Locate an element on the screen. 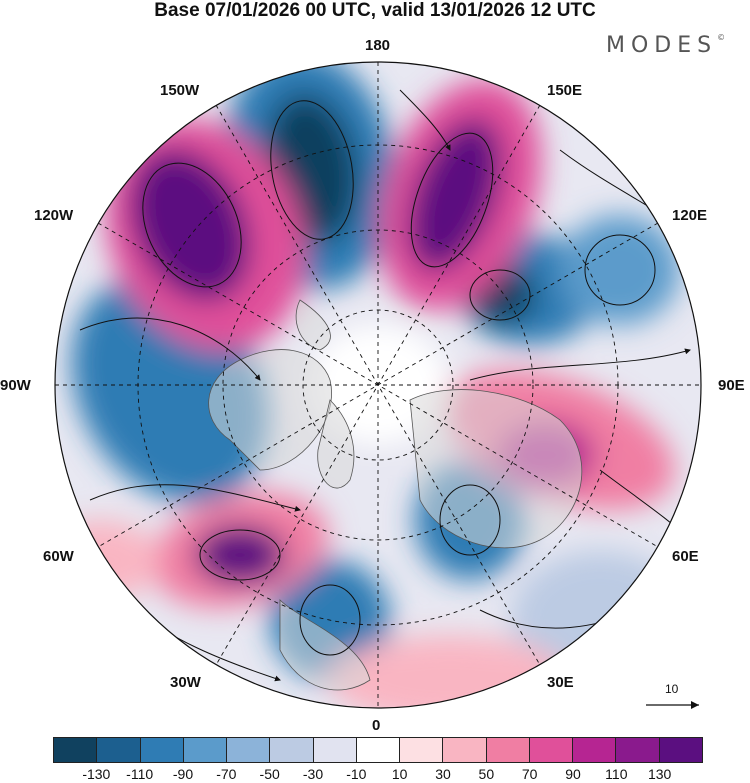  lon-label-30e: 30E is located at coordinates (560, 682).